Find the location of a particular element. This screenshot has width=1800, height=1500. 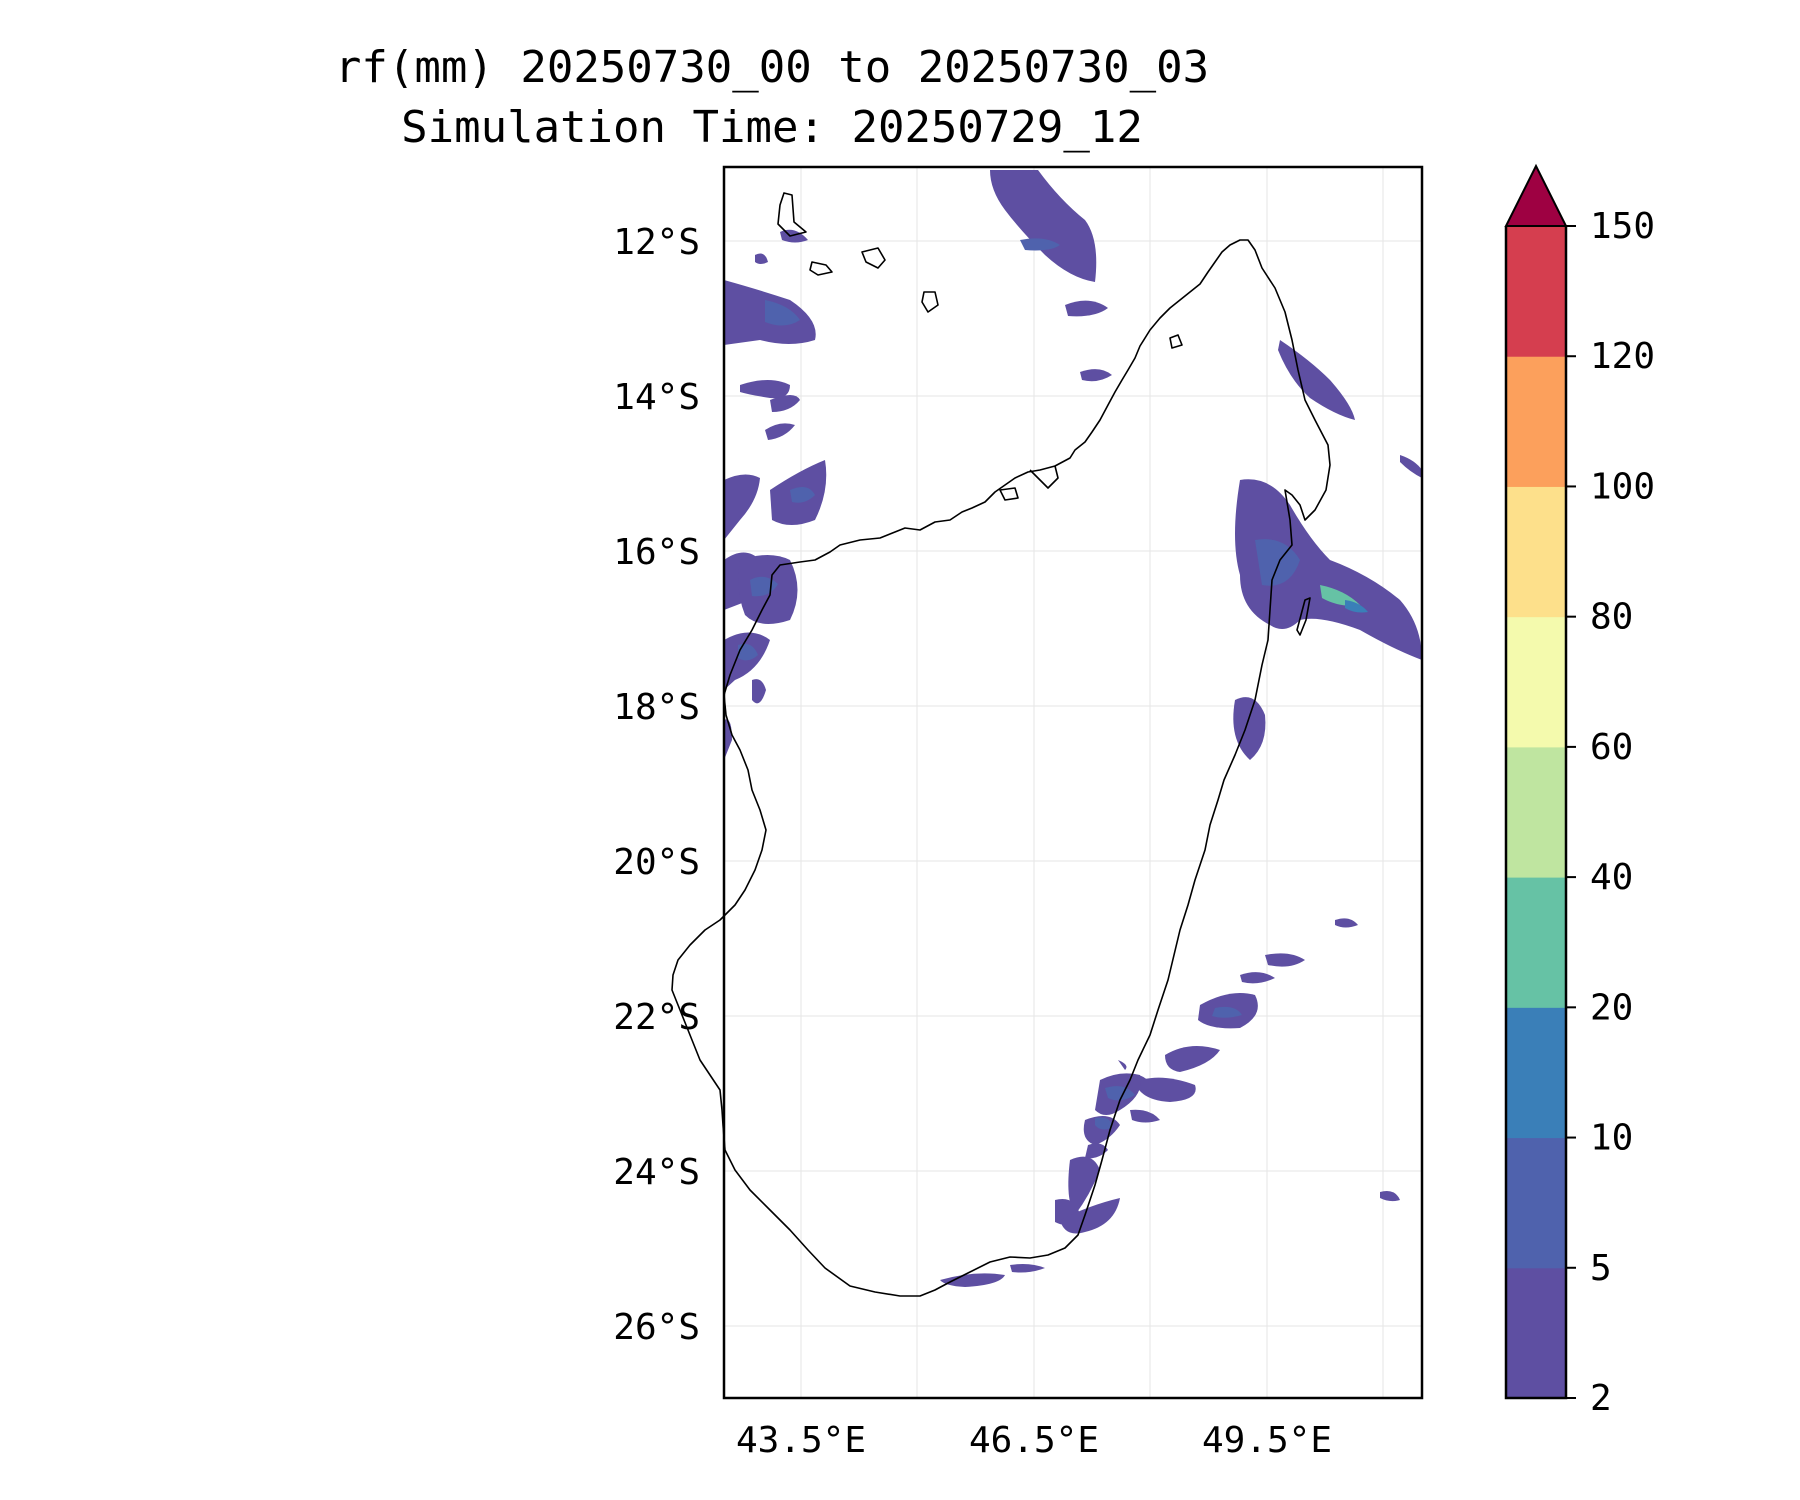

nosy-be-island is located at coordinates (1176, 341).